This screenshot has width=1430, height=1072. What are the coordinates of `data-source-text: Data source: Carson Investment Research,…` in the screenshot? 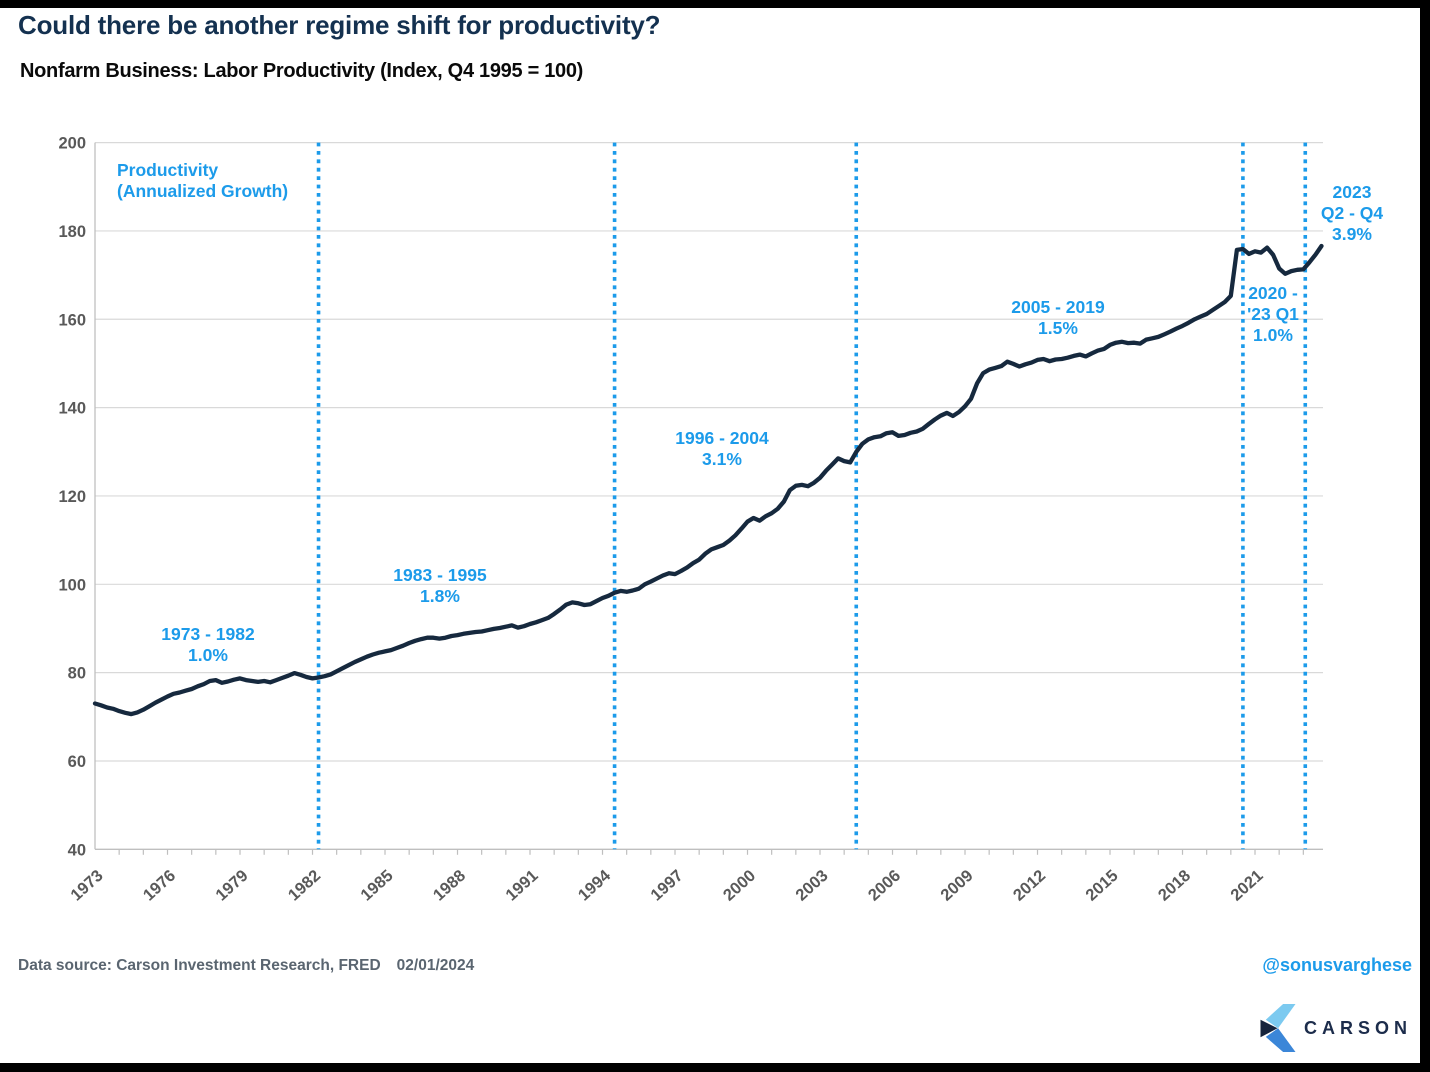 It's located at (199, 965).